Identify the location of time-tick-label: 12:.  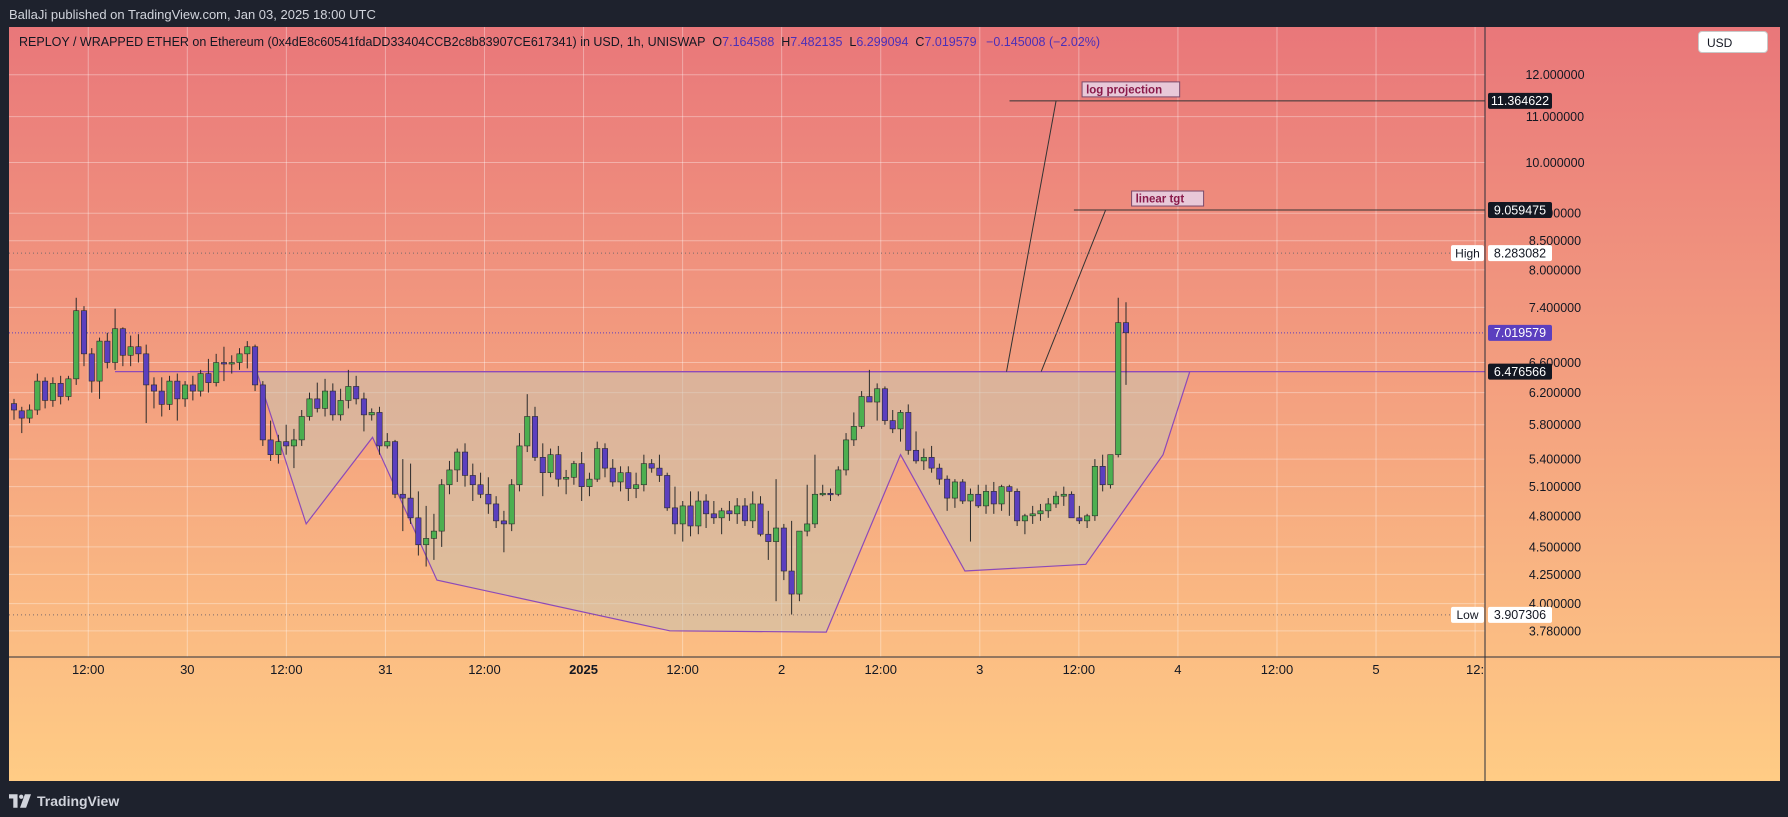
(1475, 669).